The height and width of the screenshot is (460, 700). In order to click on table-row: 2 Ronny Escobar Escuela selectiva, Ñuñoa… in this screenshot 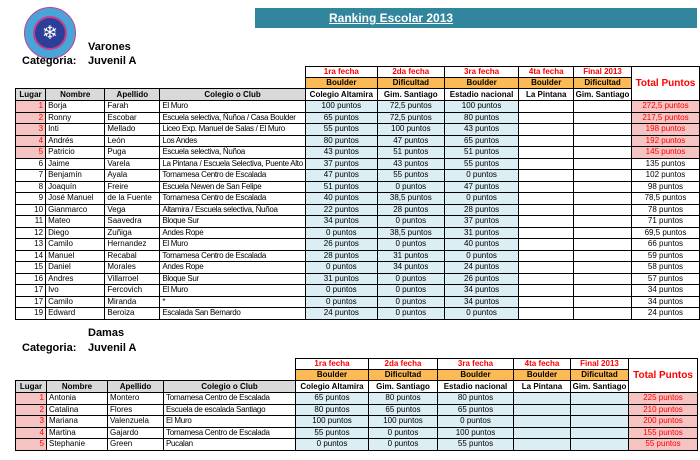, I will do `click(357, 117)`.